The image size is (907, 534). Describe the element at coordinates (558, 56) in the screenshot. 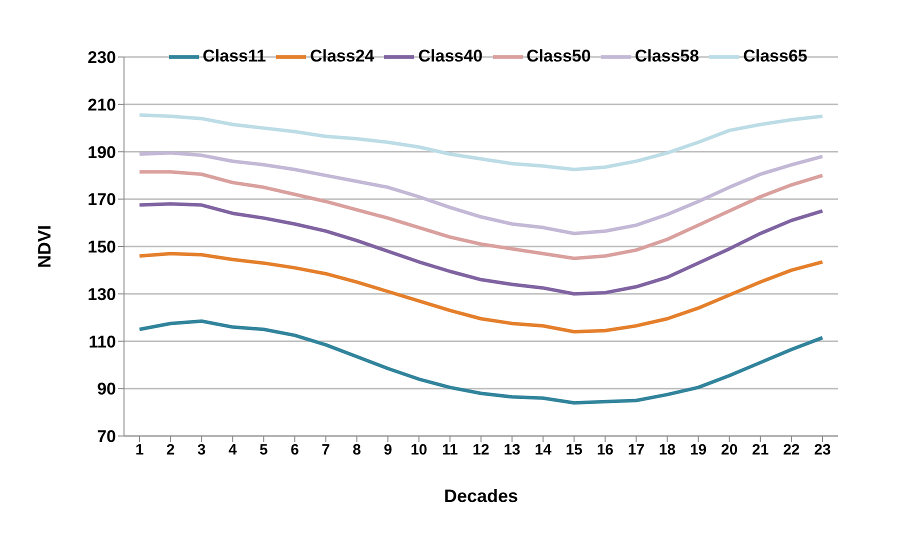

I see `legend-label: Class50` at that location.